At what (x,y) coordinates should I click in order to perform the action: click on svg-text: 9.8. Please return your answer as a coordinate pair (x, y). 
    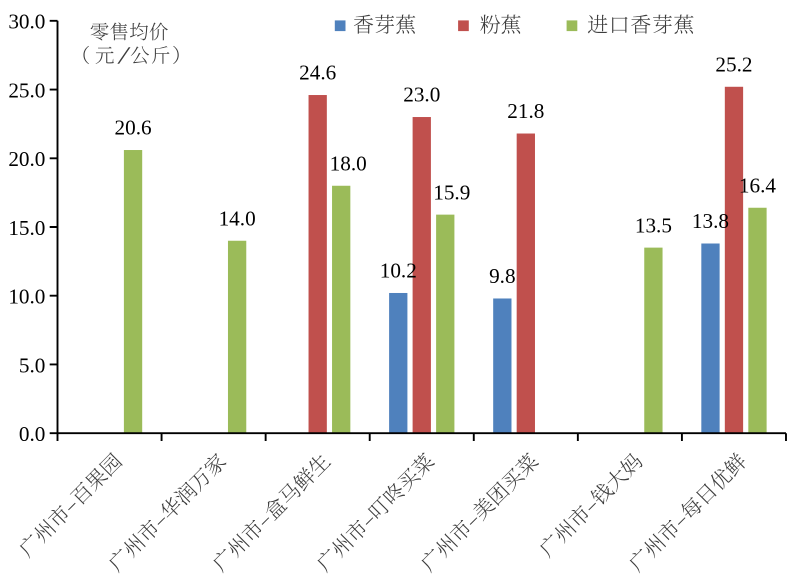
    Looking at the image, I should click on (502, 276).